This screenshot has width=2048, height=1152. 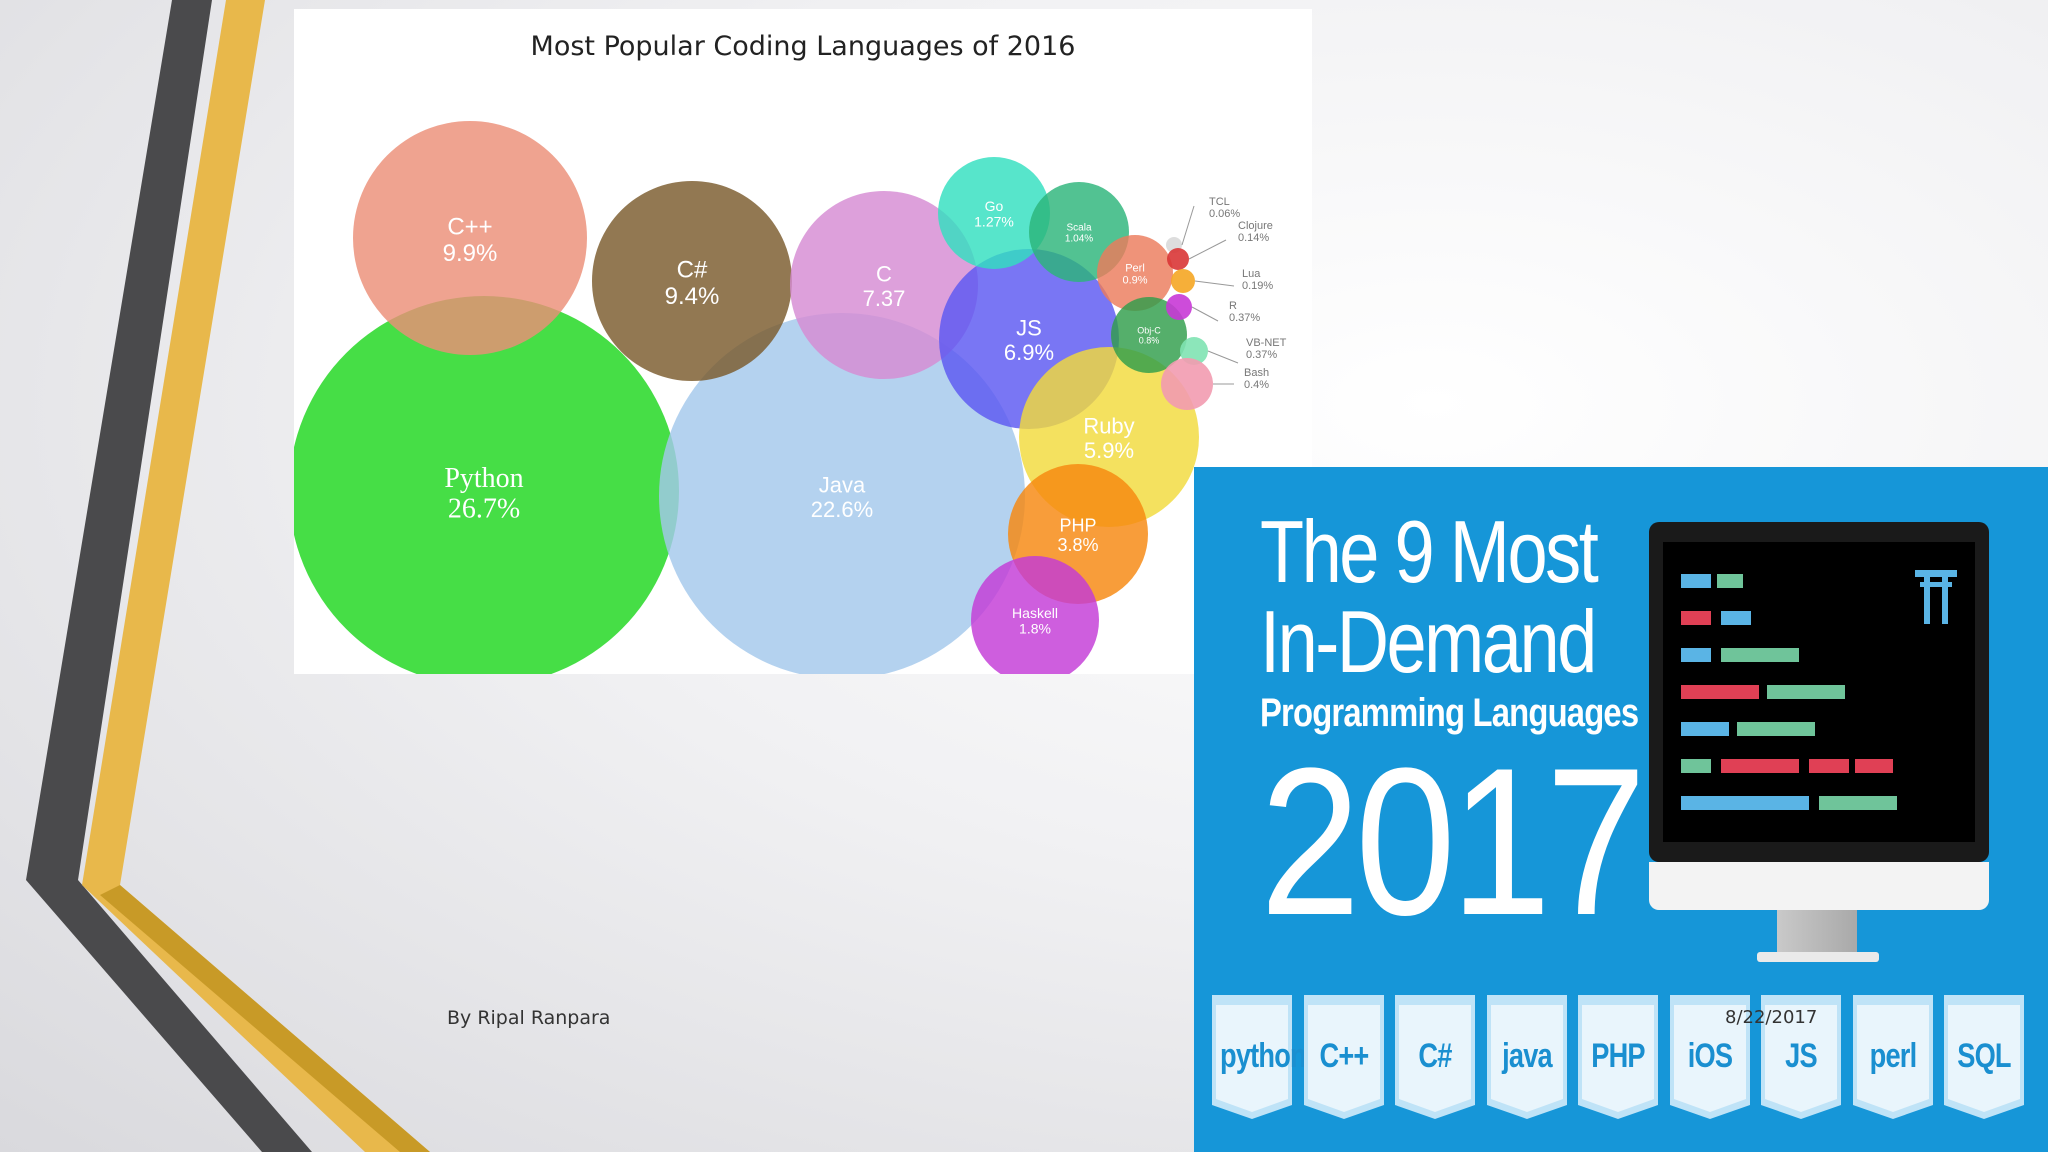 What do you see at coordinates (1178, 259) in the screenshot?
I see `bubble-clojure` at bounding box center [1178, 259].